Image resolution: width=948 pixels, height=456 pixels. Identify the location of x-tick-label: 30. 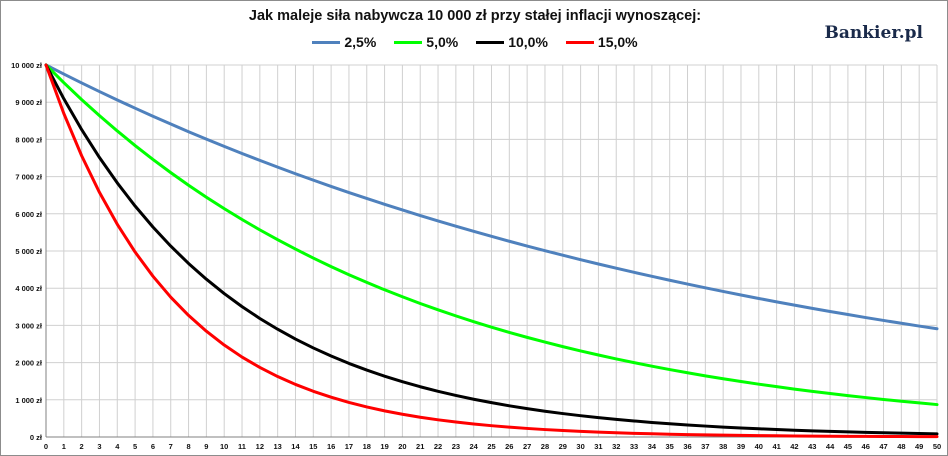
(580, 446).